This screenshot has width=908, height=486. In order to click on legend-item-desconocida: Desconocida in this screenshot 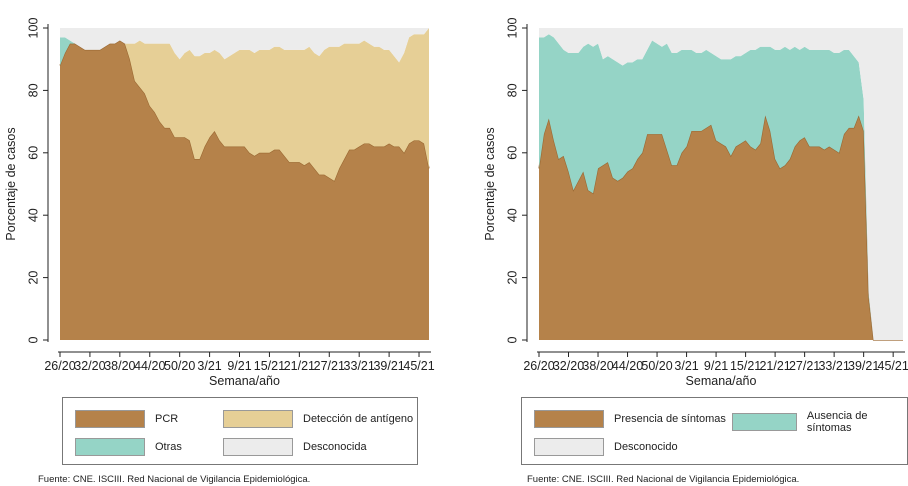, I will do `click(295, 447)`.